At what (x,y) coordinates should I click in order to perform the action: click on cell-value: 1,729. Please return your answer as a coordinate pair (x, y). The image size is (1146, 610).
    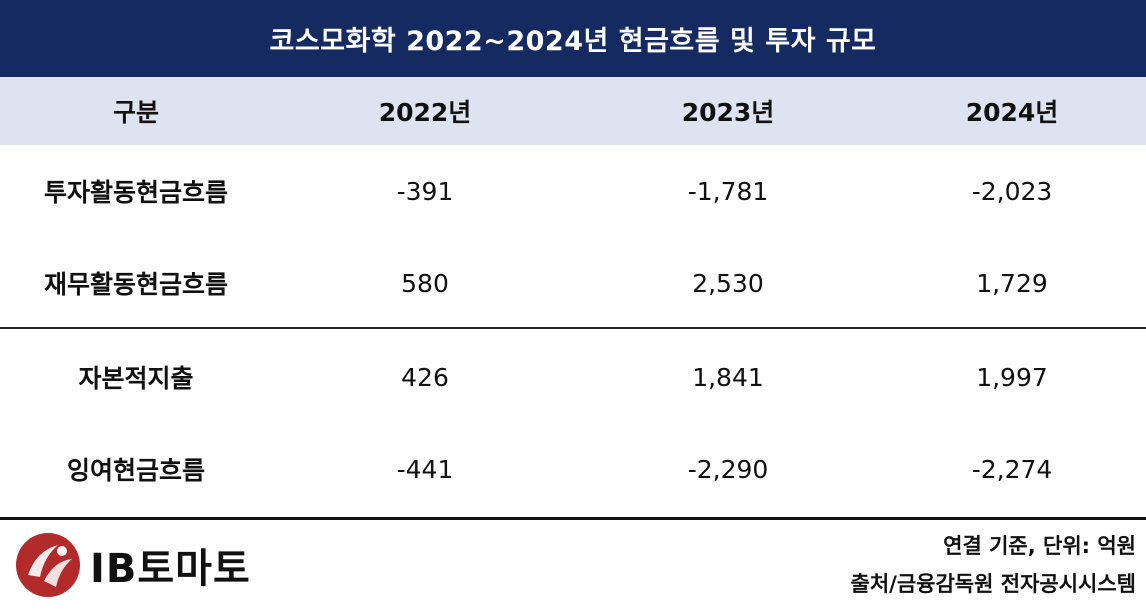
    Looking at the image, I should click on (1012, 283).